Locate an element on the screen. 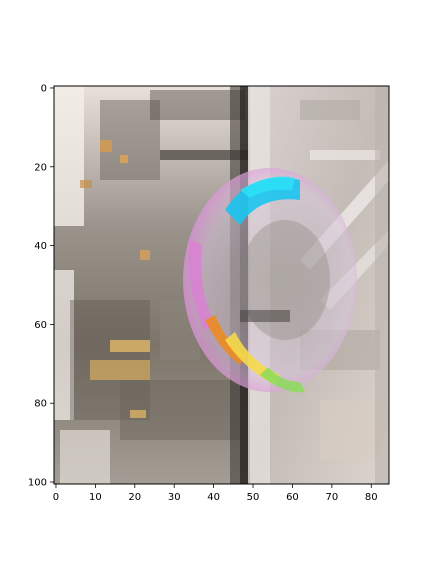 This screenshot has height=576, width=432. x-tick-label: 20 is located at coordinates (134, 497).